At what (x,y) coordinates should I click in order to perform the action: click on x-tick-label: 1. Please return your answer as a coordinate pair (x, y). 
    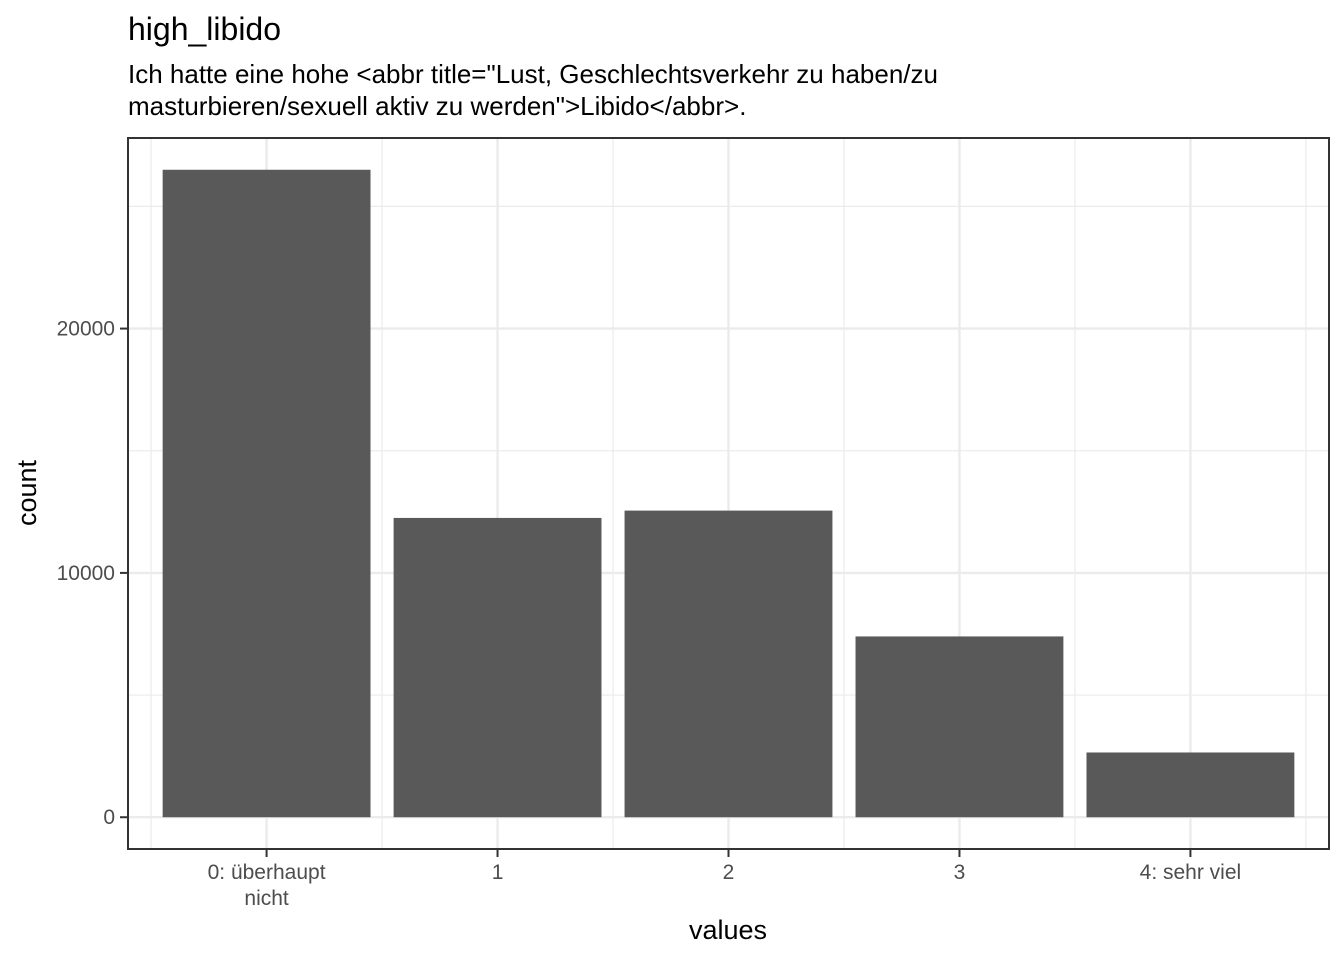
    Looking at the image, I should click on (498, 872).